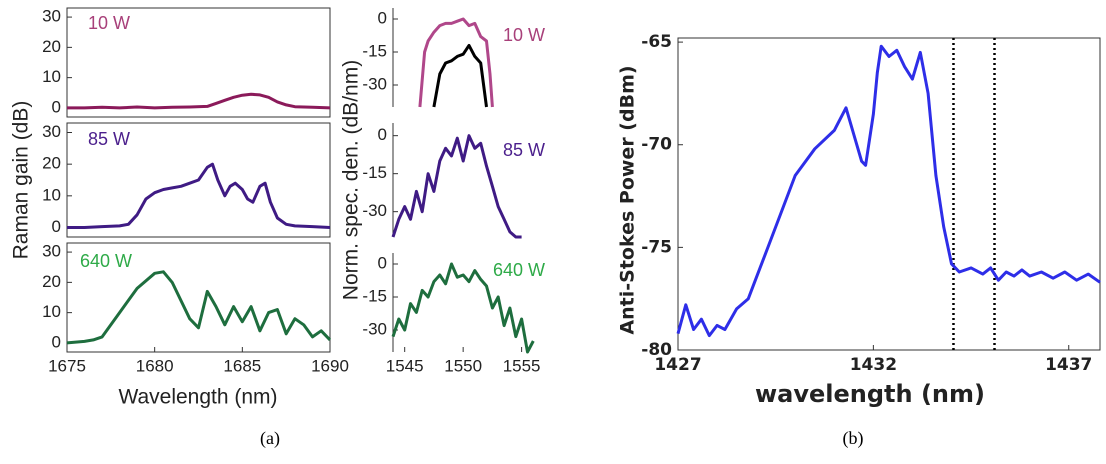 The height and width of the screenshot is (464, 1106). Describe the element at coordinates (656, 247) in the screenshot. I see `y-tick-label: -75` at that location.